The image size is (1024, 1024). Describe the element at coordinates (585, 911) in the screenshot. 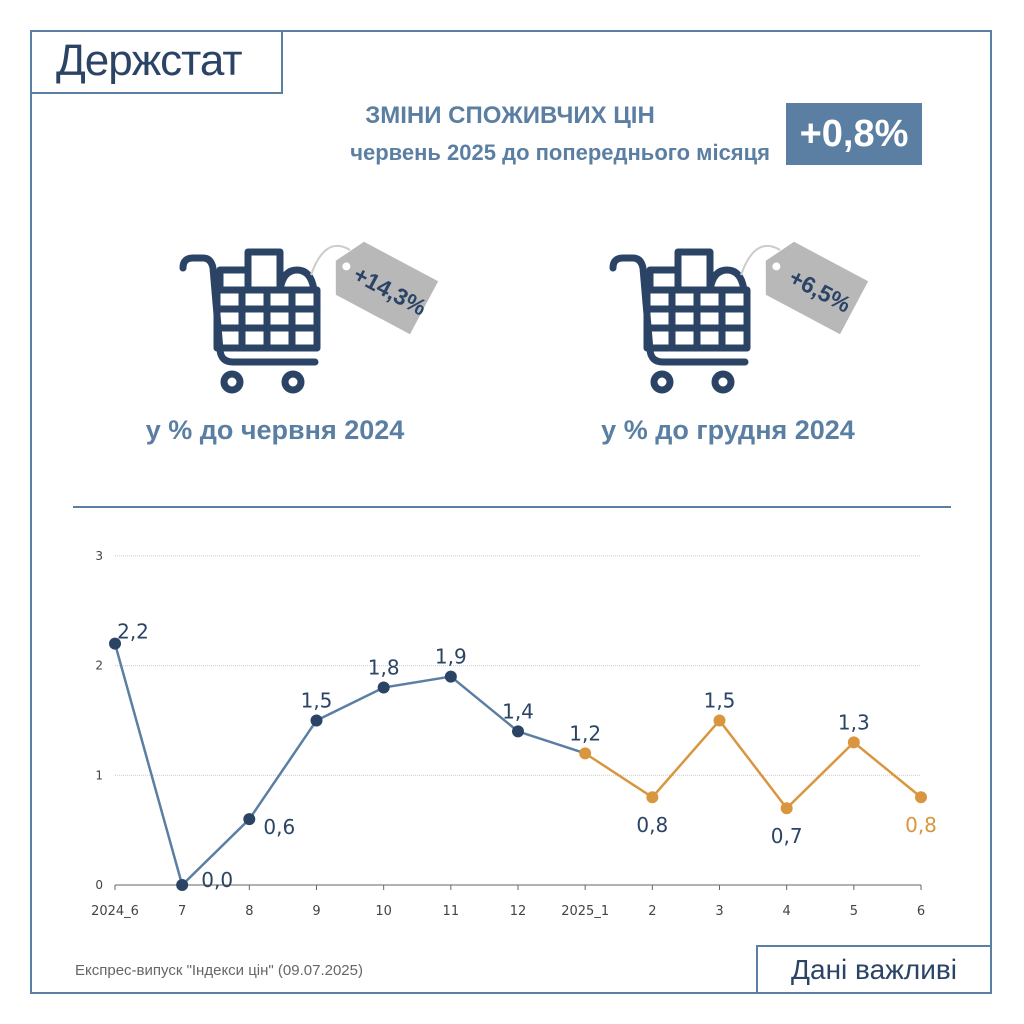

I see `x-tick-label: 2025_1` at that location.